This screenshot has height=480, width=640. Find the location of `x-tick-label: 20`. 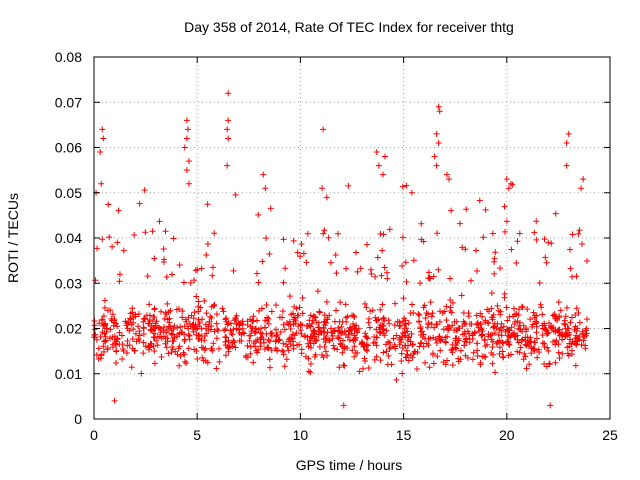

x-tick-label: 20 is located at coordinates (507, 435).